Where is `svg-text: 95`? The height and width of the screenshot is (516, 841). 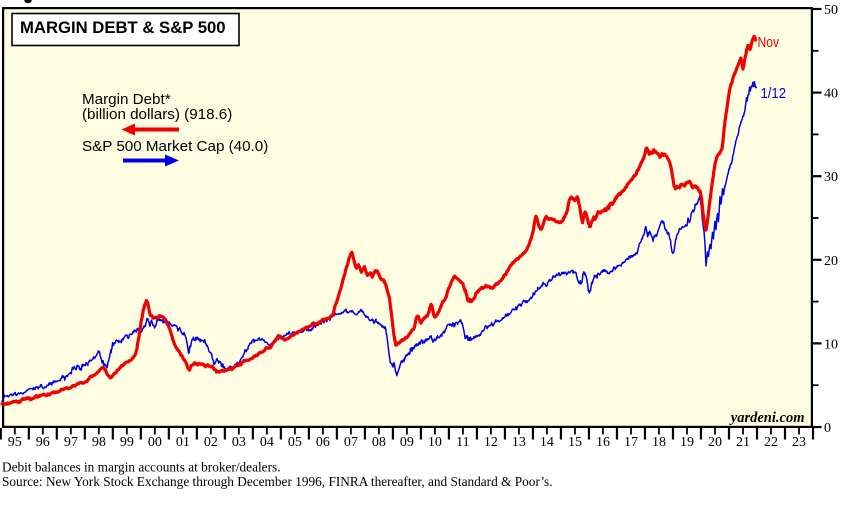 svg-text: 95 is located at coordinates (15, 442).